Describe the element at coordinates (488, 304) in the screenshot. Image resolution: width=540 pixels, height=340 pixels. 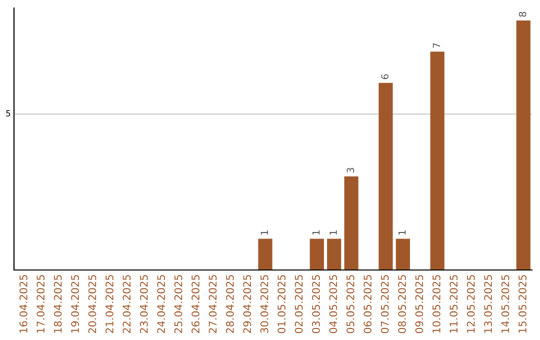
I see `x-tick-label: 13.05.2025` at that location.